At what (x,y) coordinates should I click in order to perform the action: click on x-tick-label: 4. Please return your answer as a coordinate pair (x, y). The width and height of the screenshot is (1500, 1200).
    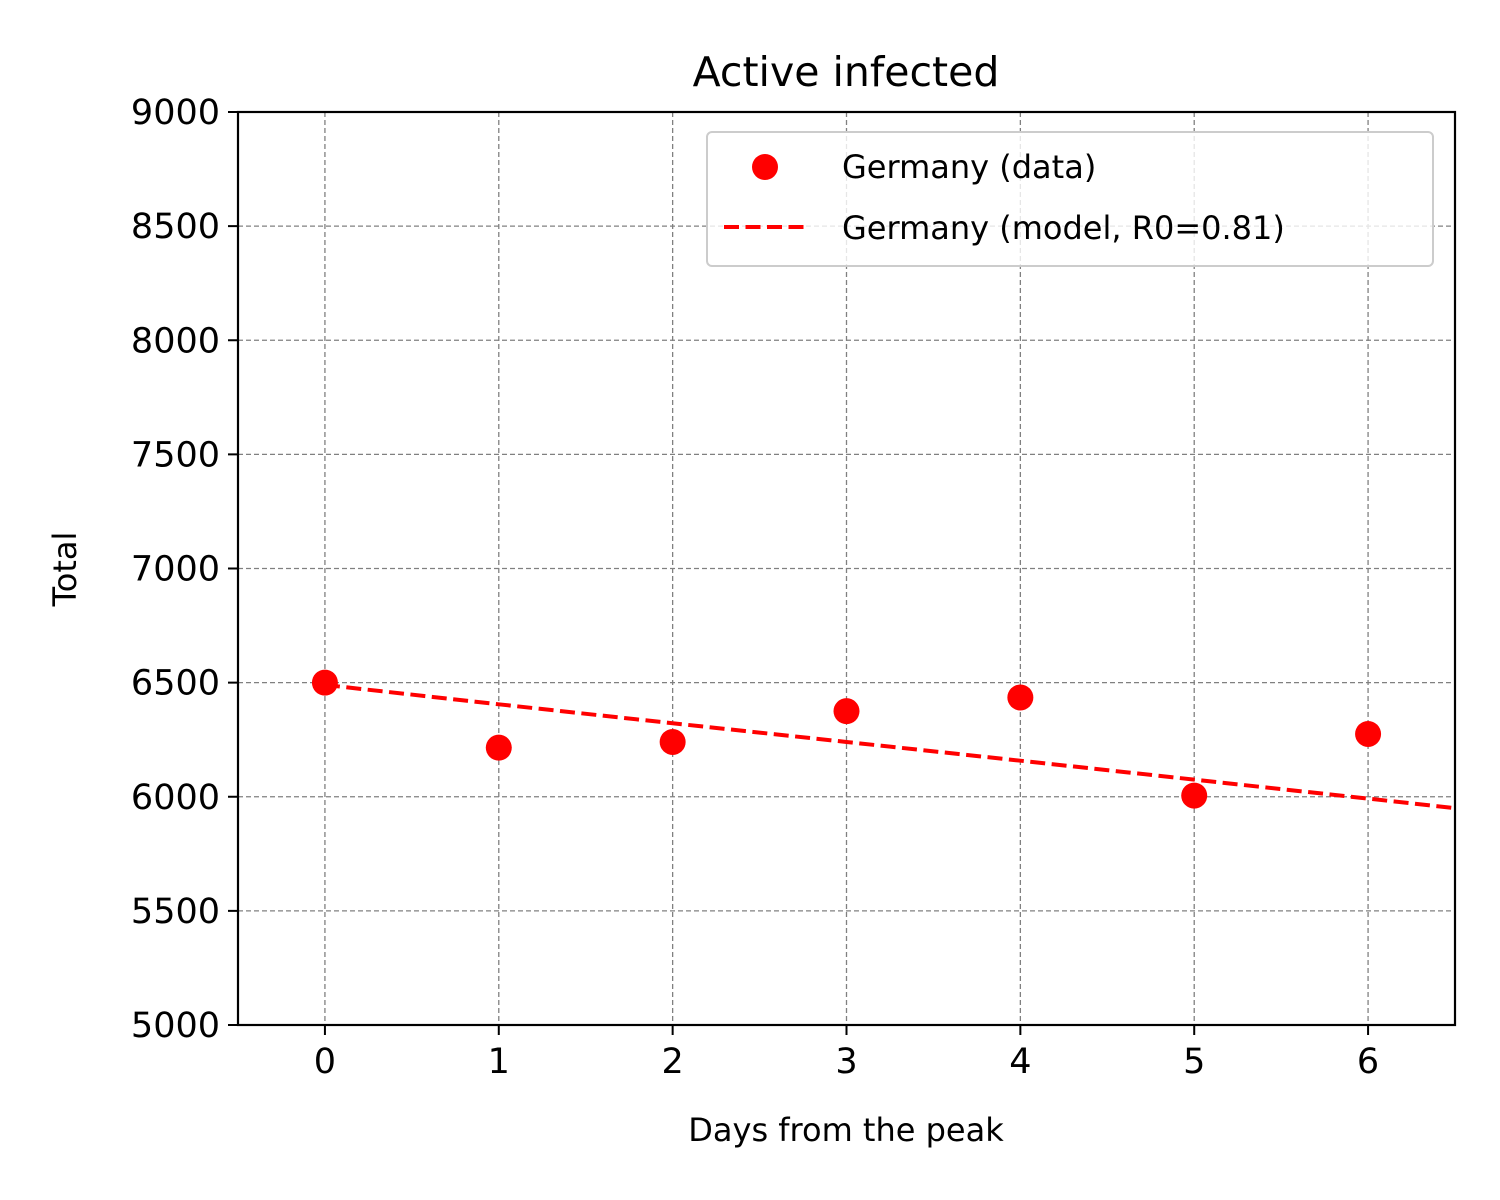
    Looking at the image, I should click on (1020, 1062).